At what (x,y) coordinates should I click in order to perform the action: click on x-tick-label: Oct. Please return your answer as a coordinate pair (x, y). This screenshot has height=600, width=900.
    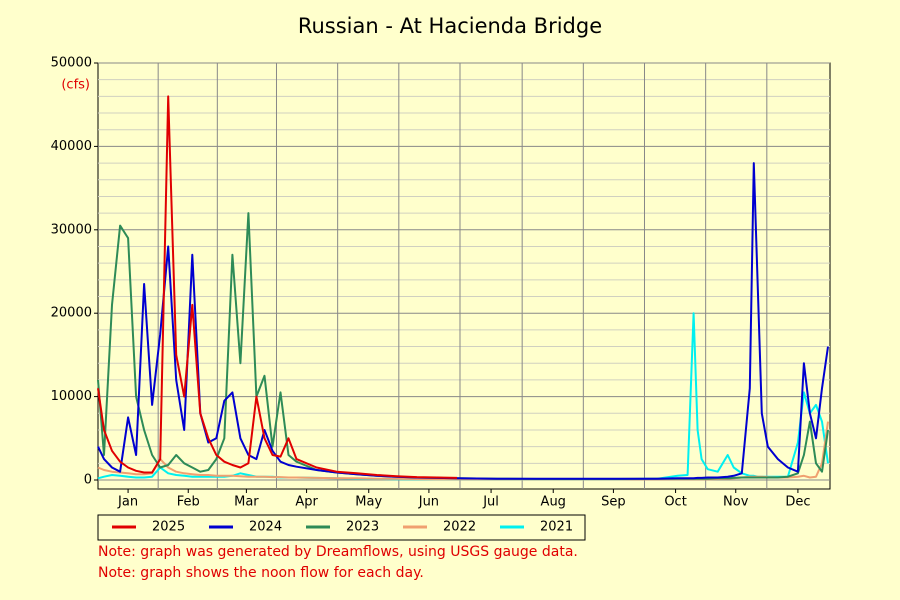
    Looking at the image, I should click on (675, 502).